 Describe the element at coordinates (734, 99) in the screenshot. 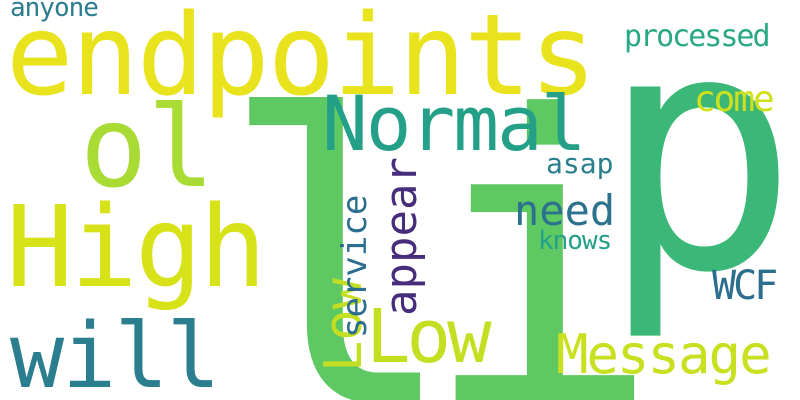

I see `word-come: come` at that location.